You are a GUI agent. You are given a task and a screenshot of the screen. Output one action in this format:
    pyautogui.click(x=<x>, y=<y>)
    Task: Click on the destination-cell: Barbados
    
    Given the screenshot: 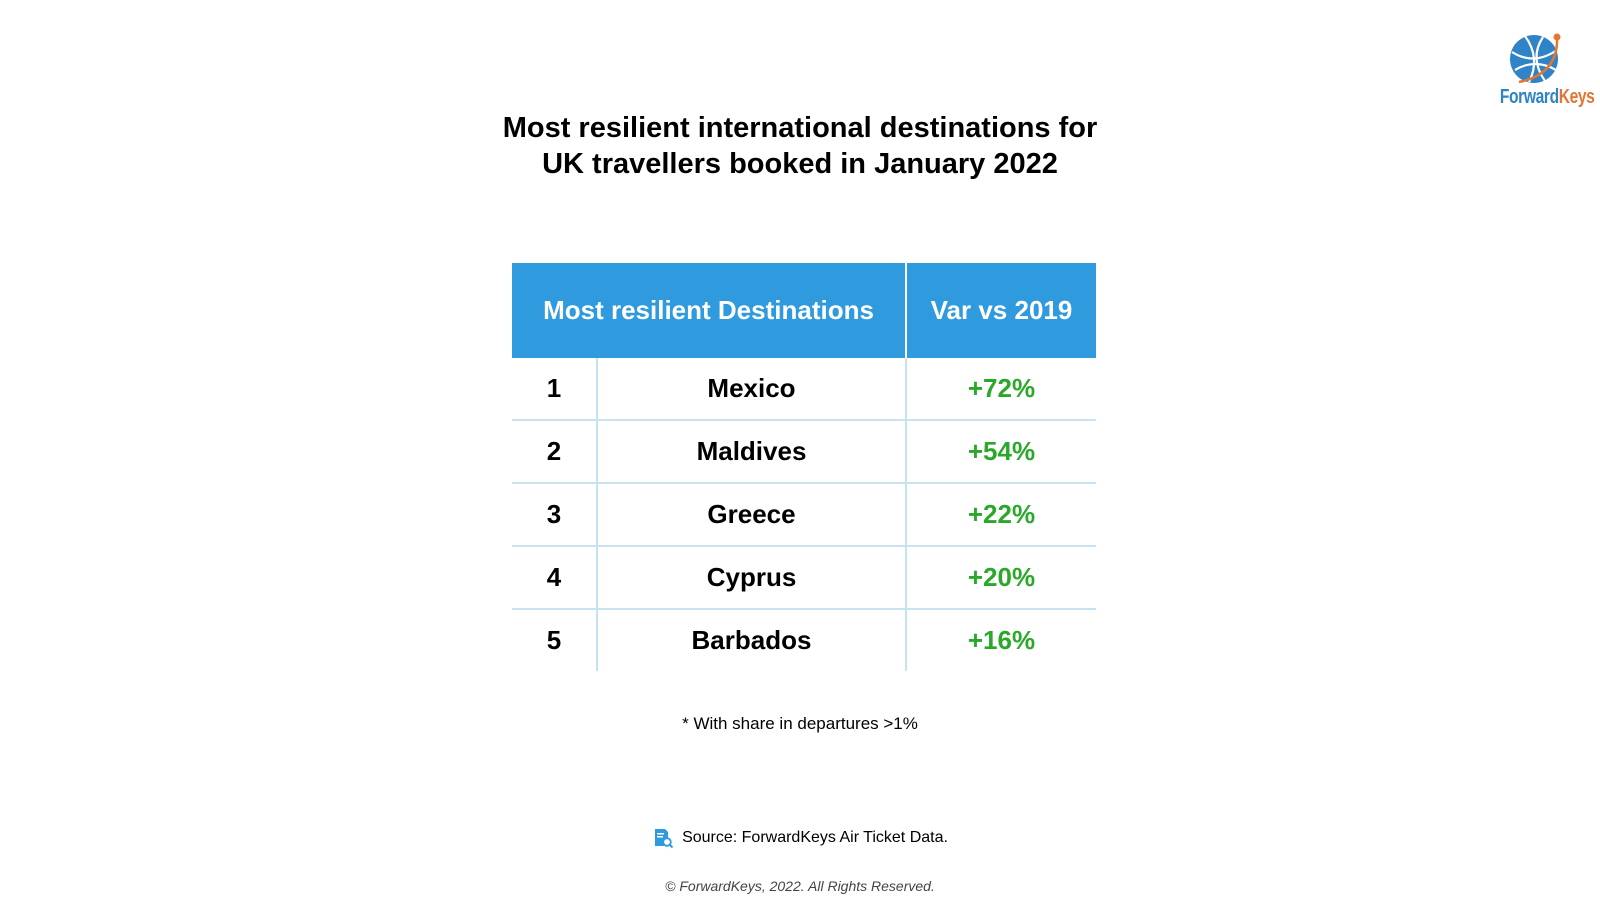 What is the action you would take?
    pyautogui.click(x=752, y=640)
    